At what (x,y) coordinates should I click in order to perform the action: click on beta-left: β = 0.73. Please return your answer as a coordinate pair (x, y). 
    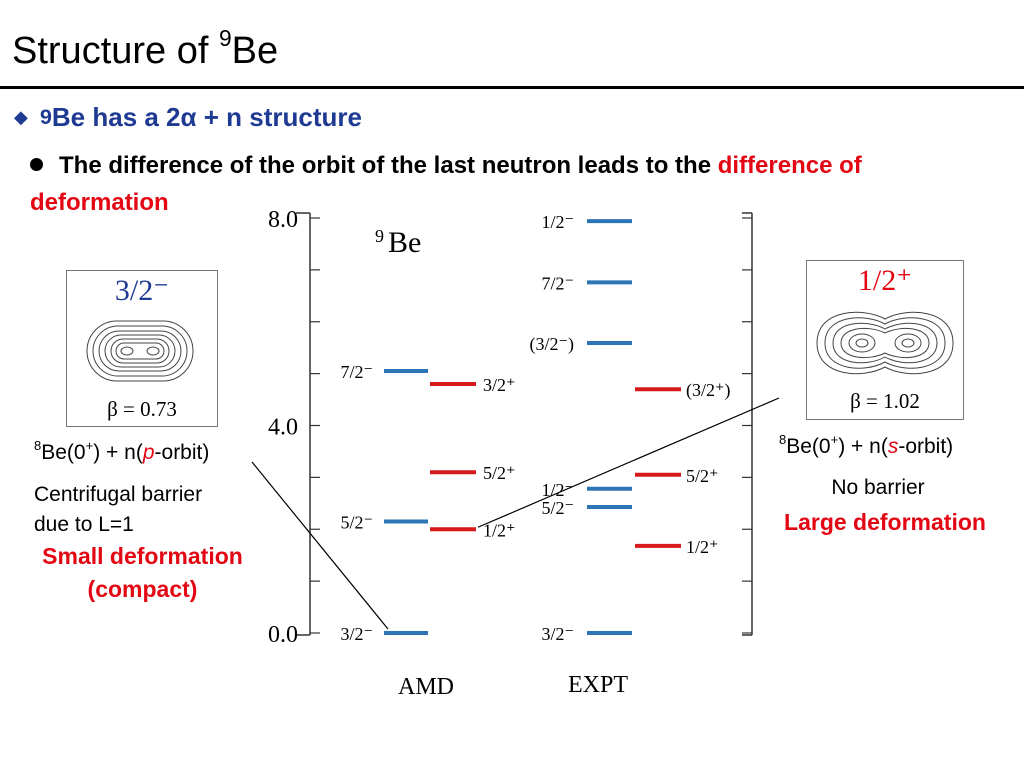
    Looking at the image, I should click on (142, 409).